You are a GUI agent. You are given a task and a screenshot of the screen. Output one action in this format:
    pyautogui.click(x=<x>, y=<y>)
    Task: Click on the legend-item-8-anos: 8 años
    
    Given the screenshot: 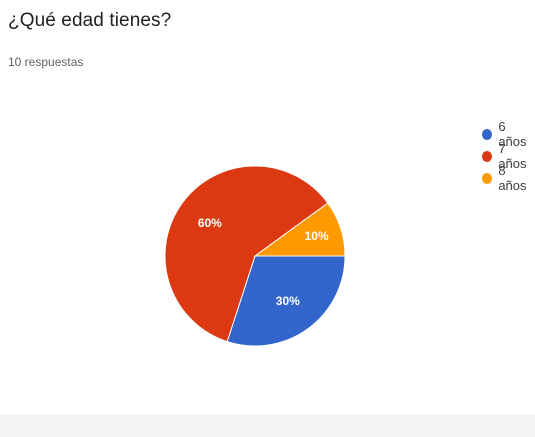 What is the action you would take?
    pyautogui.click(x=508, y=178)
    